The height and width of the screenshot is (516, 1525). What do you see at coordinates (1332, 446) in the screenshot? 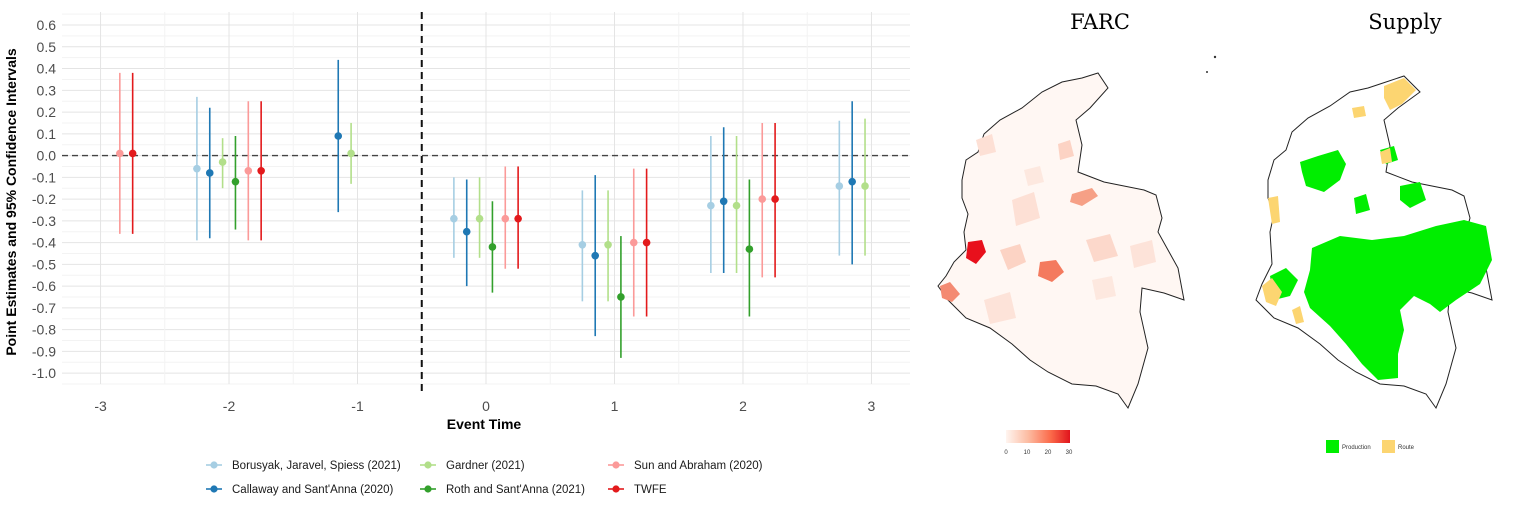
I see `production-legend-swatch` at bounding box center [1332, 446].